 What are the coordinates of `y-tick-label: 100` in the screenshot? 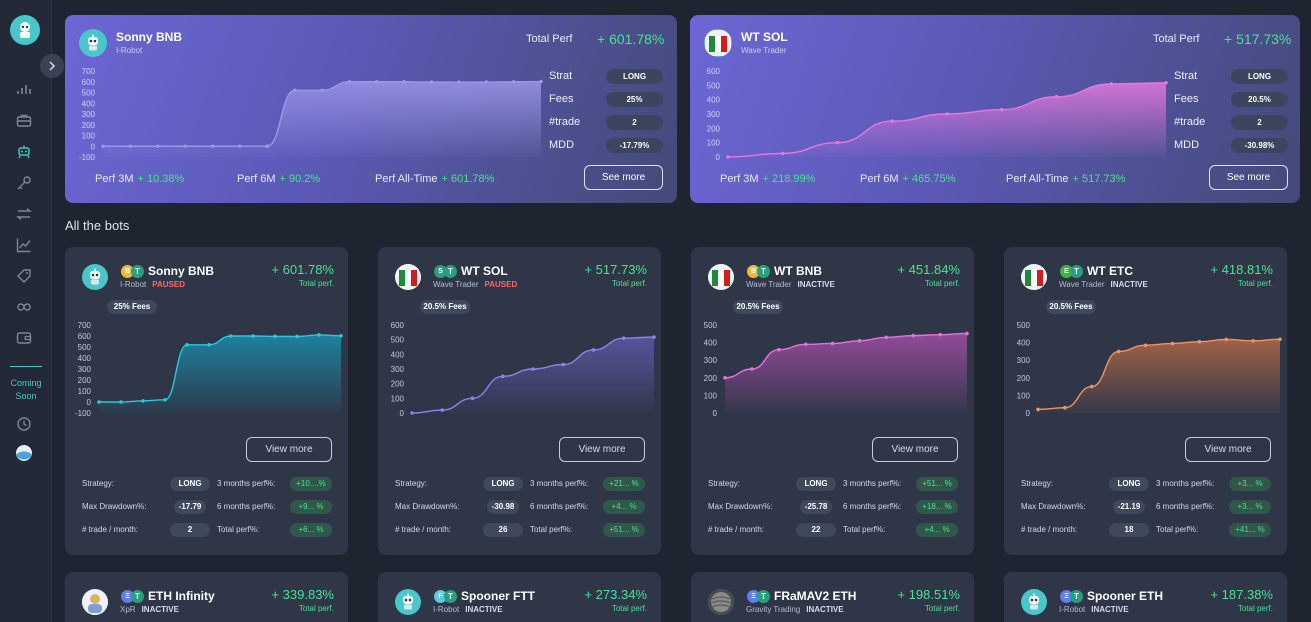 It's located at (398, 398).